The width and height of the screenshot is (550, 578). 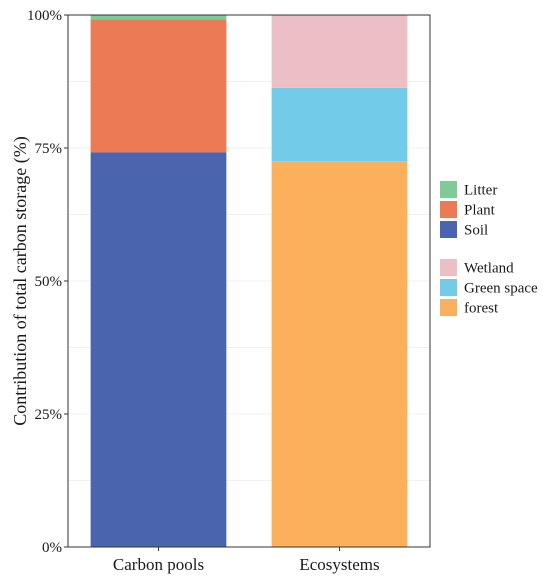 I want to click on y-tick-label: 0%, so click(x=52, y=548).